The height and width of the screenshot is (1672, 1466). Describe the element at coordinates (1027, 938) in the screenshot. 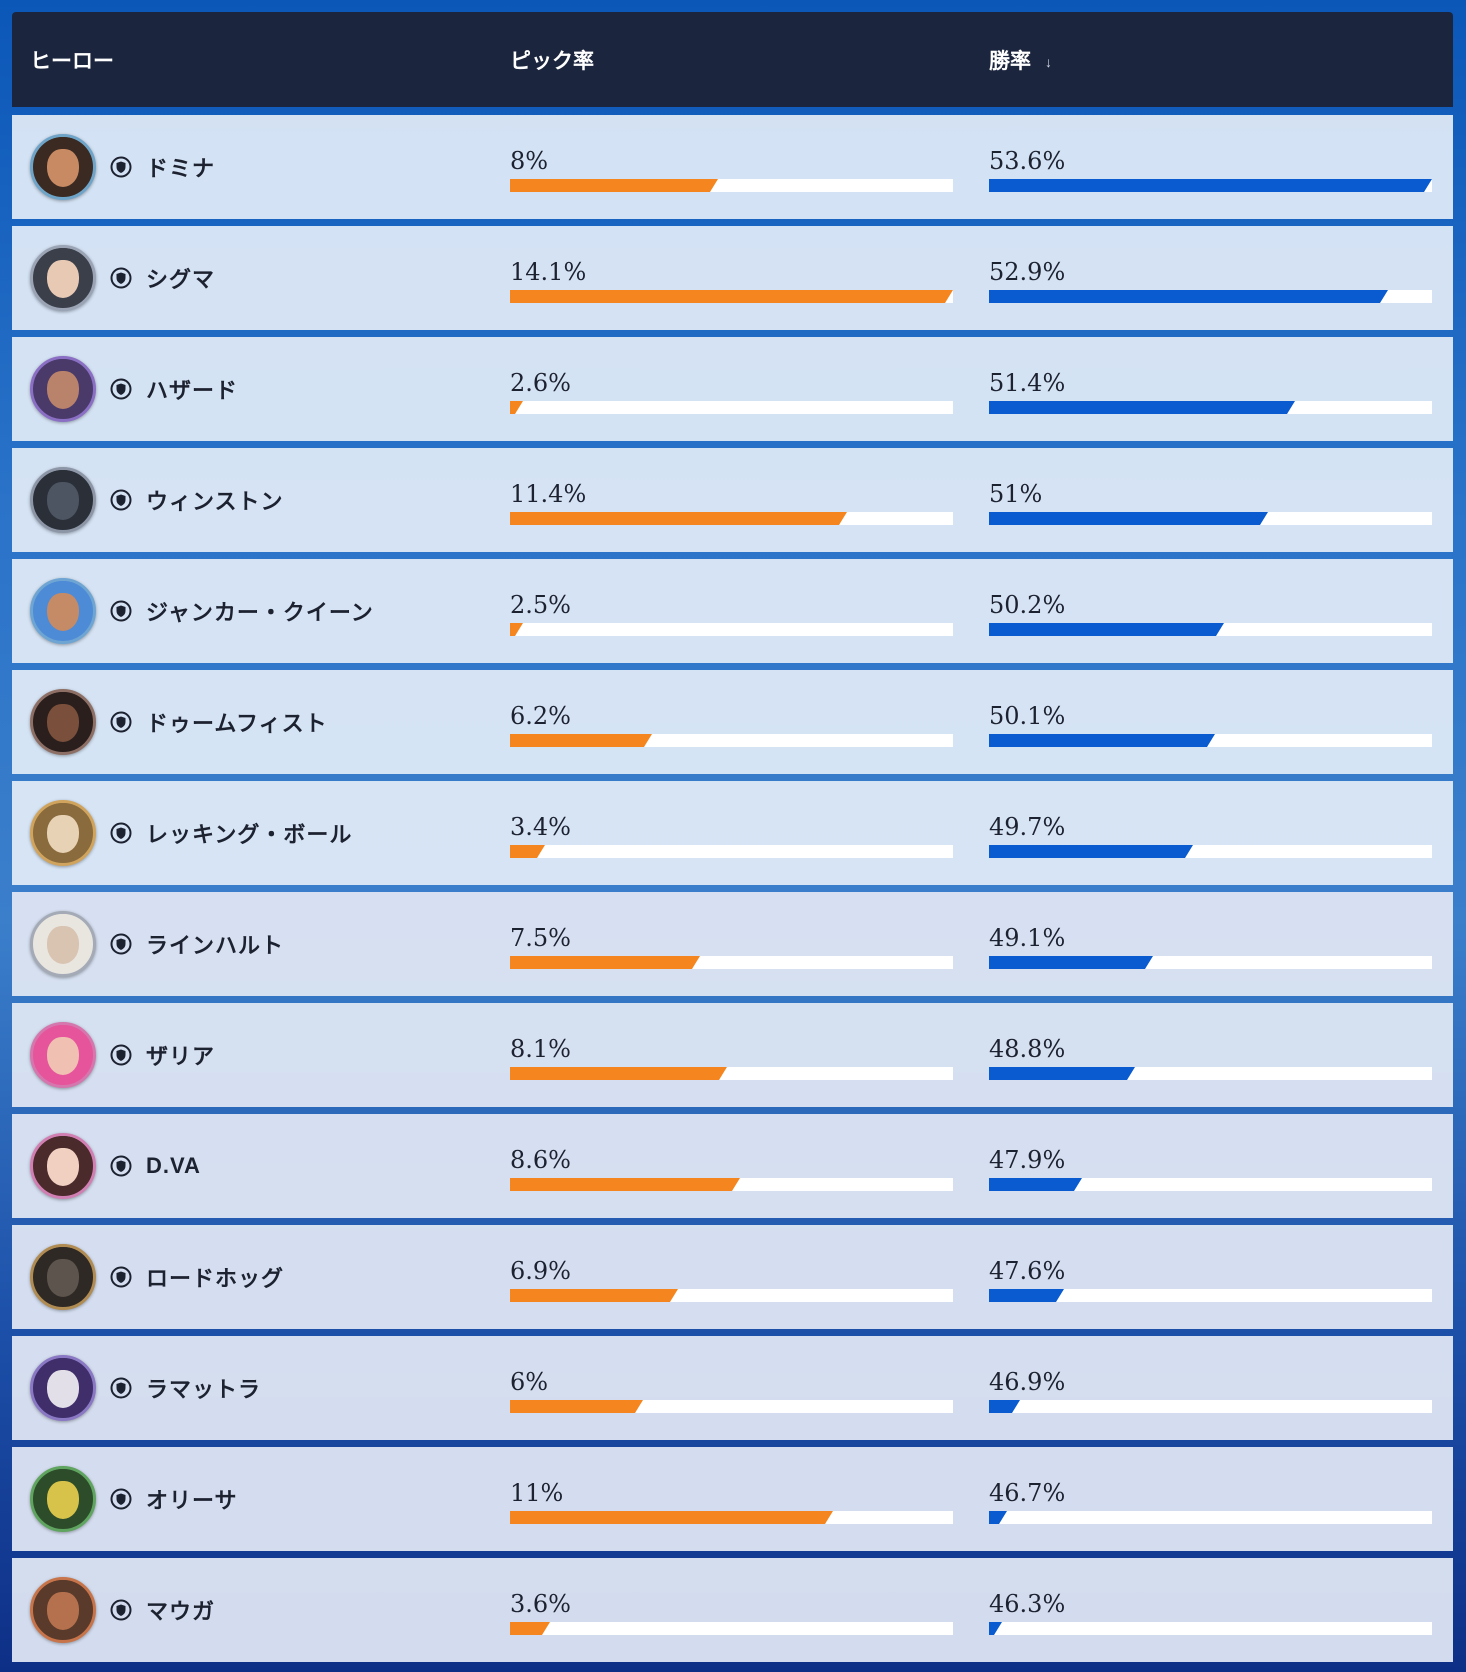

I see `win-rate-value: 49.1%` at that location.